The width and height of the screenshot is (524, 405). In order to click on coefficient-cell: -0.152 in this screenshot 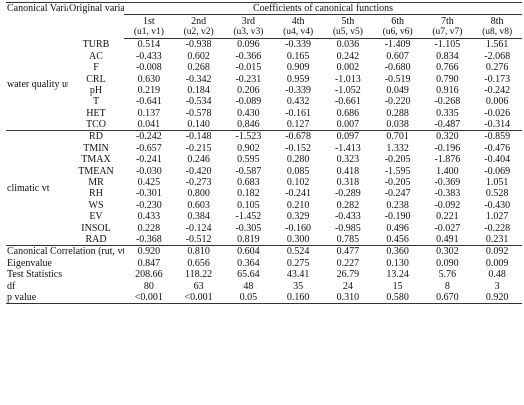, I will do `click(298, 148)`.